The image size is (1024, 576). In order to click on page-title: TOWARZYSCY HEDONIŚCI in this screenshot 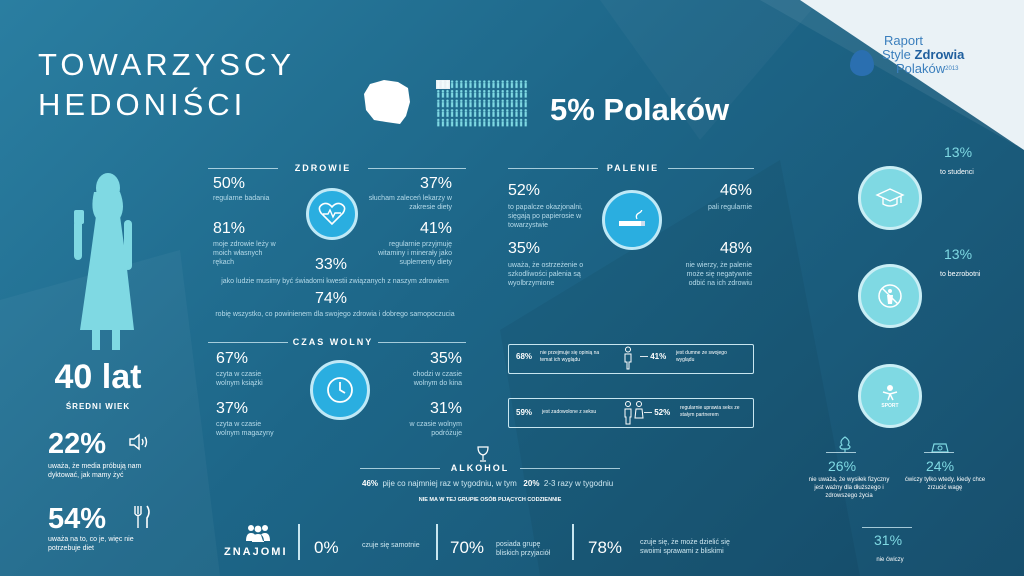, I will do `click(167, 84)`.